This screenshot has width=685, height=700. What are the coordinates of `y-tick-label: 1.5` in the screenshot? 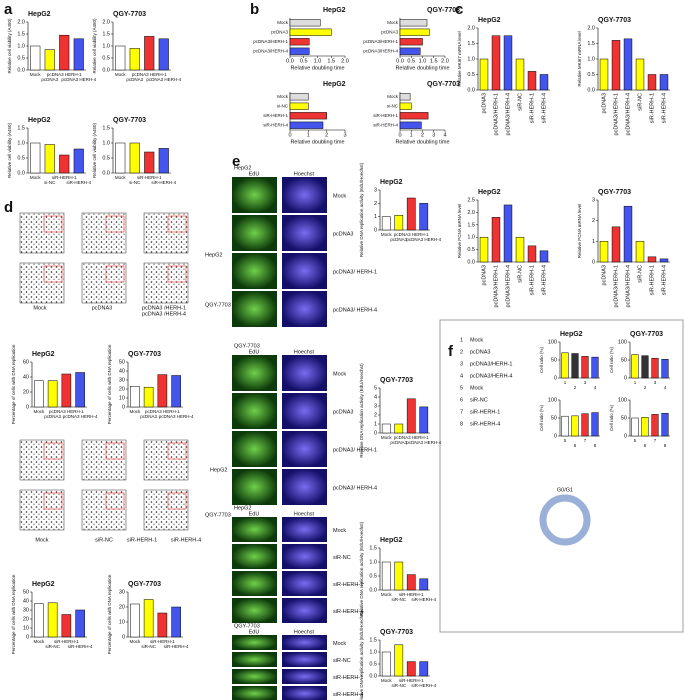 It's located at (373, 548).